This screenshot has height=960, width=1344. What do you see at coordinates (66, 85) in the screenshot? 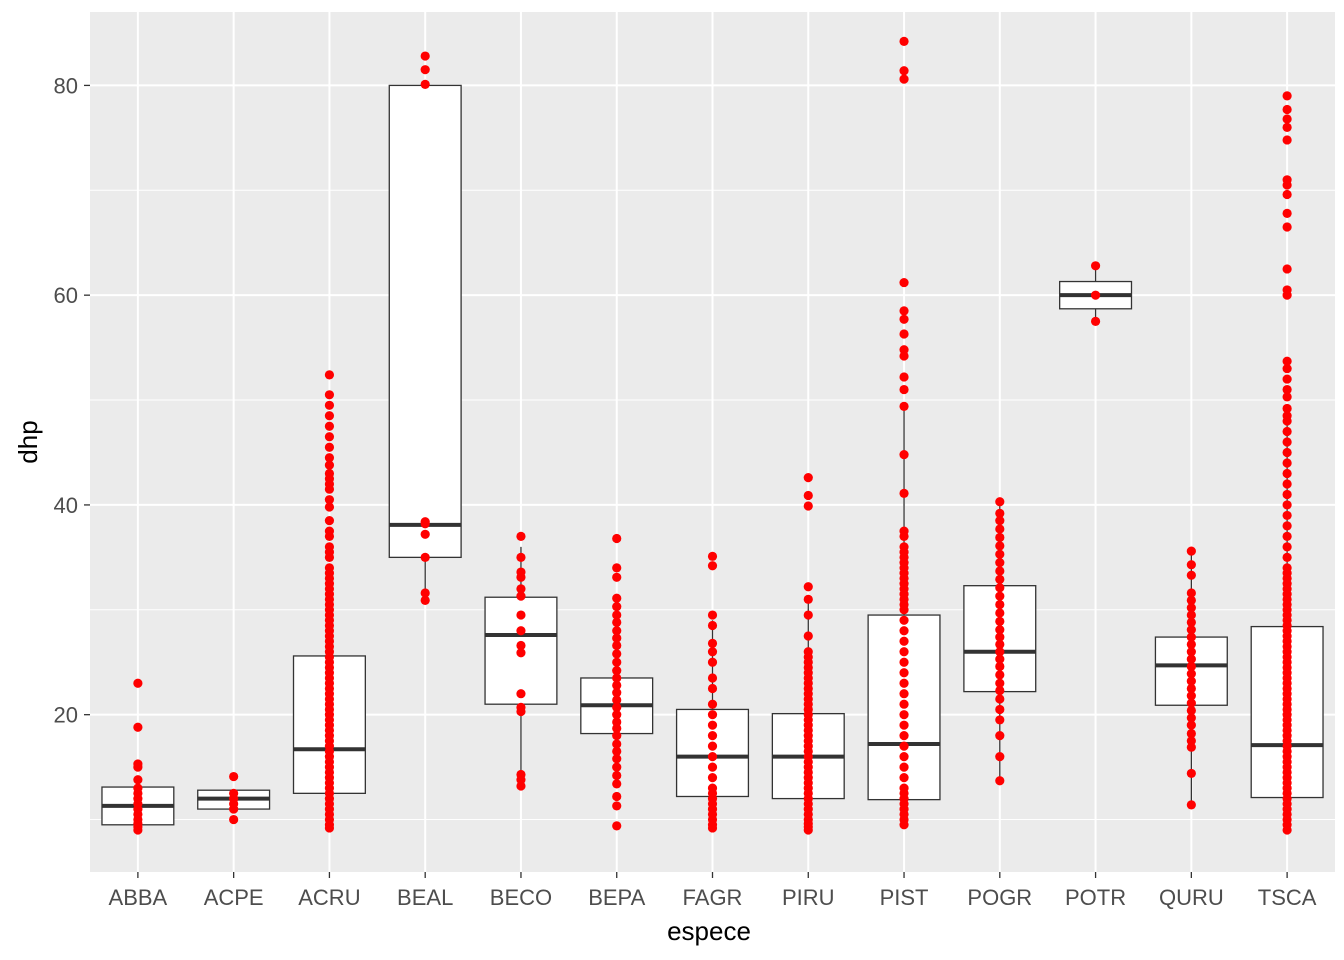
I see `y-tick-label: 80` at bounding box center [66, 85].